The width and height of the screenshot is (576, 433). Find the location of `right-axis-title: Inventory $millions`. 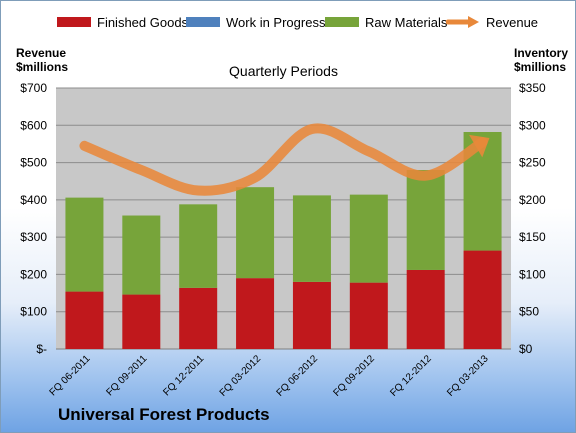

right-axis-title: Inventory $millions is located at coordinates (541, 60).